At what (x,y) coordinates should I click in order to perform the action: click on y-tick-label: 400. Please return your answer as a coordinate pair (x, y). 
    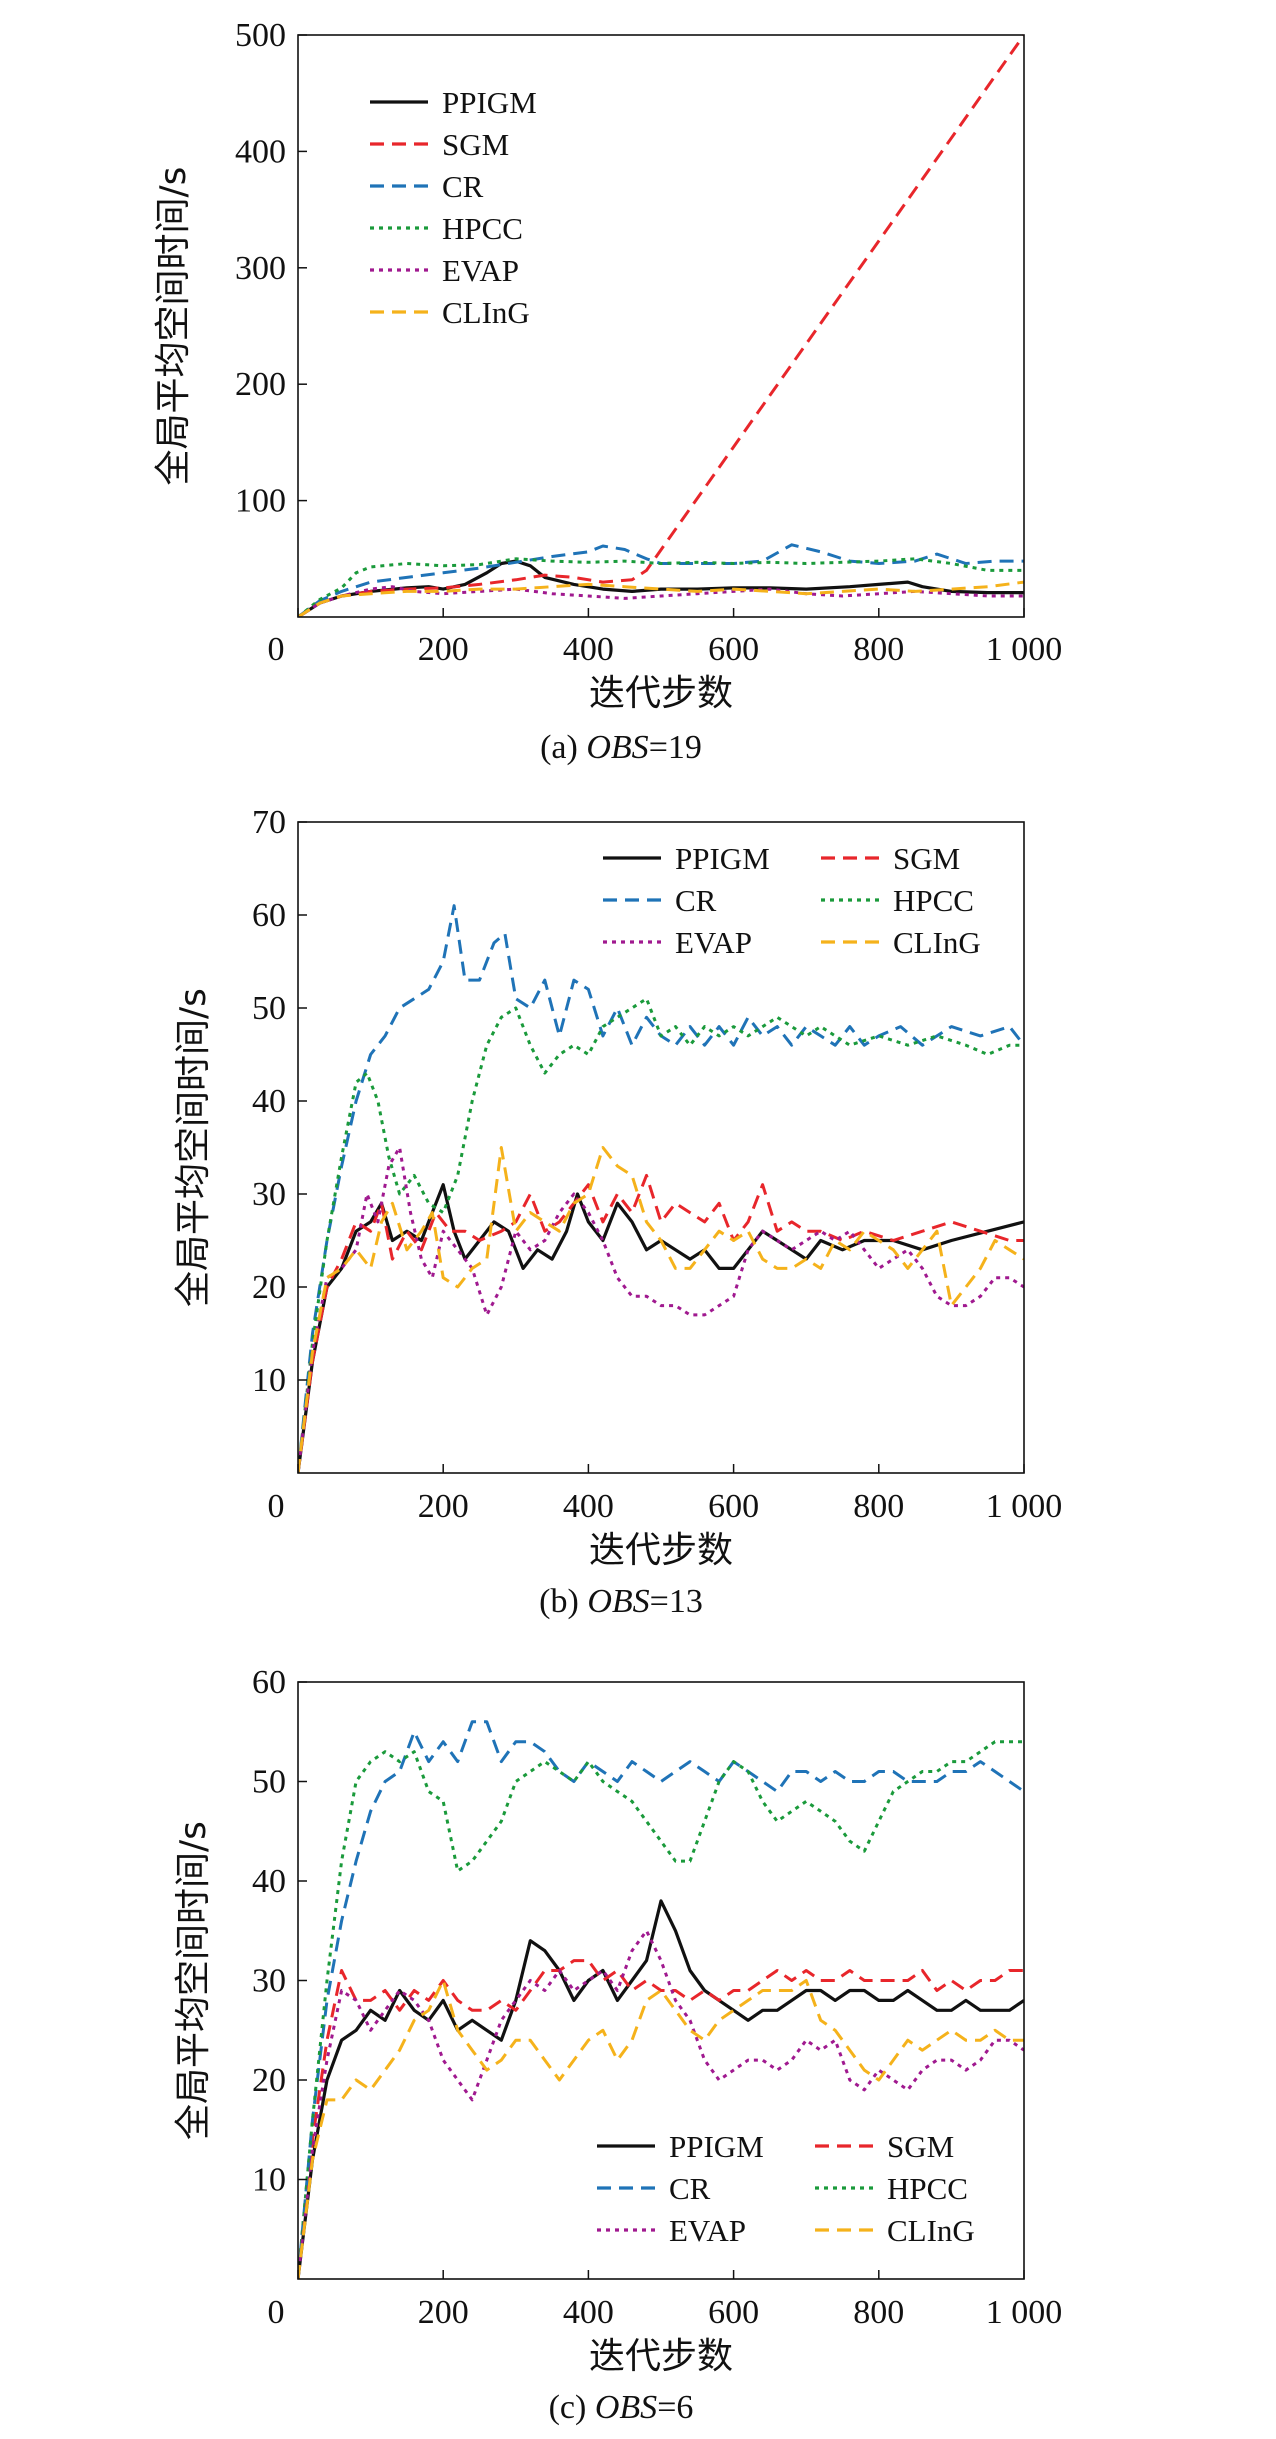
    Looking at the image, I should click on (260, 151).